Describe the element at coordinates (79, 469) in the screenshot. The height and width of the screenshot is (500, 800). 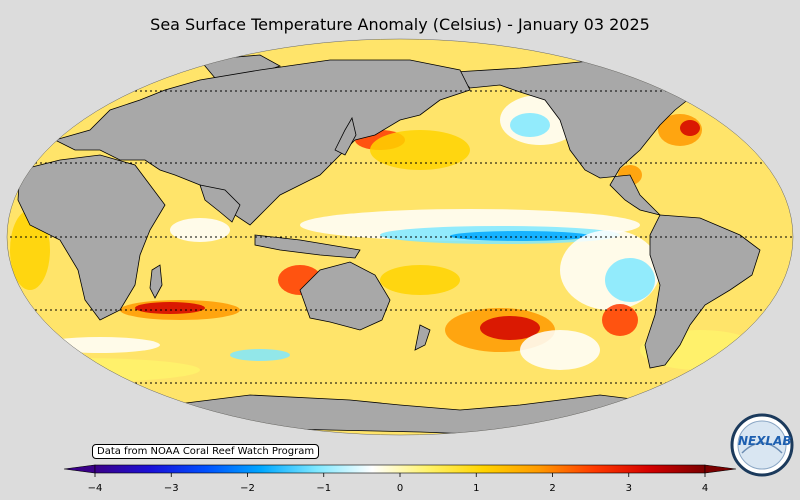
I see `colorbar-min-arrow` at that location.